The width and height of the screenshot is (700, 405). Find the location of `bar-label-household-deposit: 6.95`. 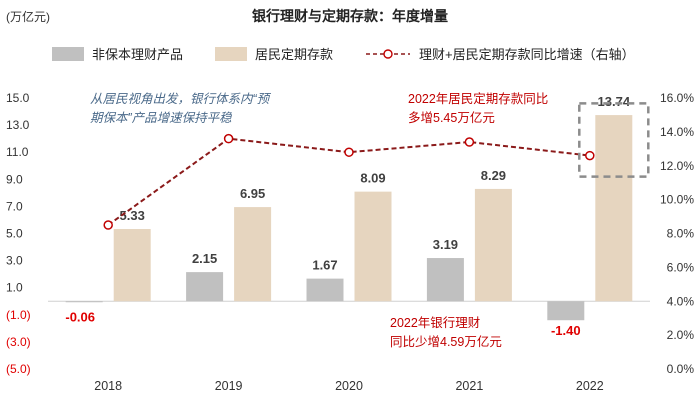

bar-label-household-deposit: 6.95 is located at coordinates (252, 193).